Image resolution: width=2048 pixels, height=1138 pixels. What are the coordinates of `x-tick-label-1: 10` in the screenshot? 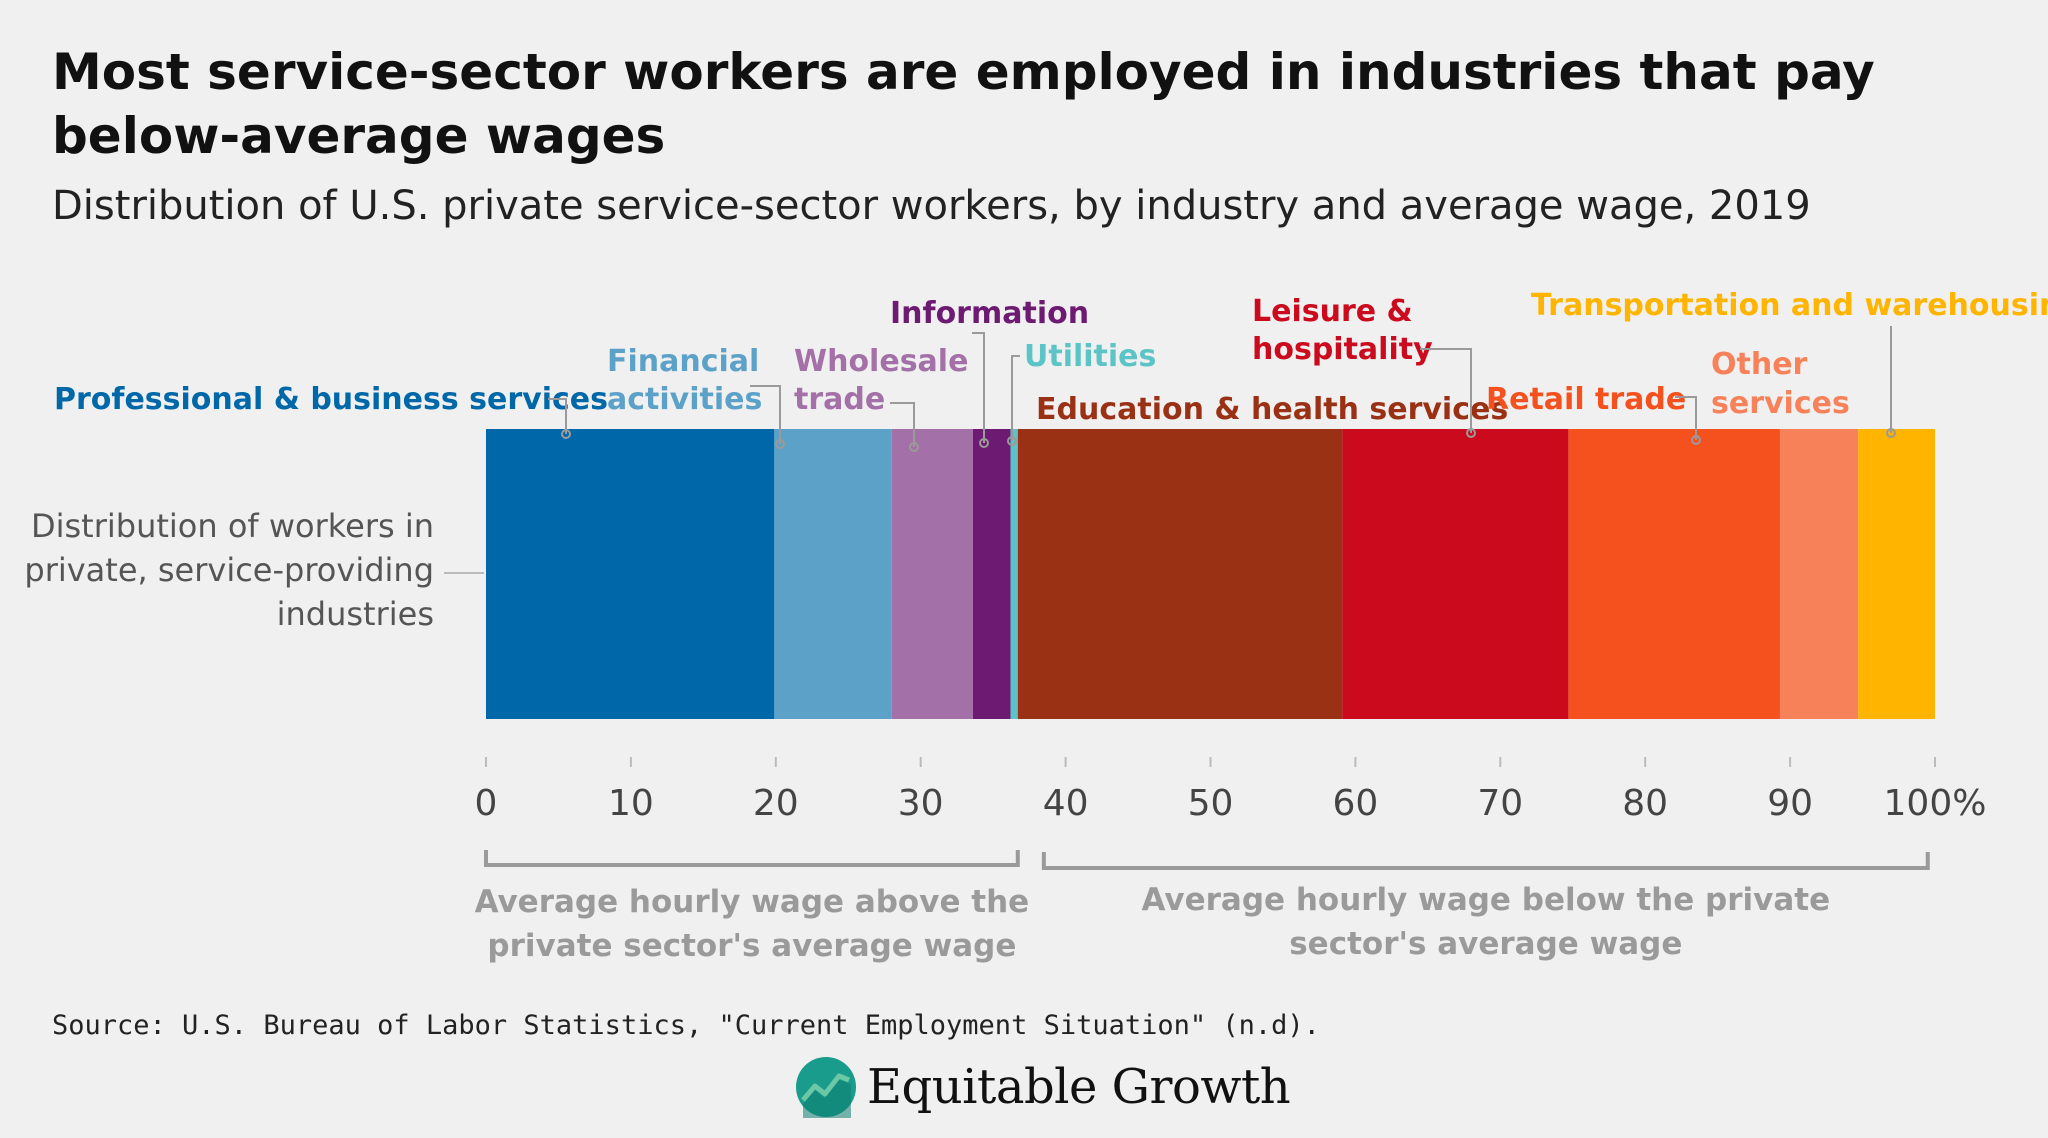 It's located at (631, 803).